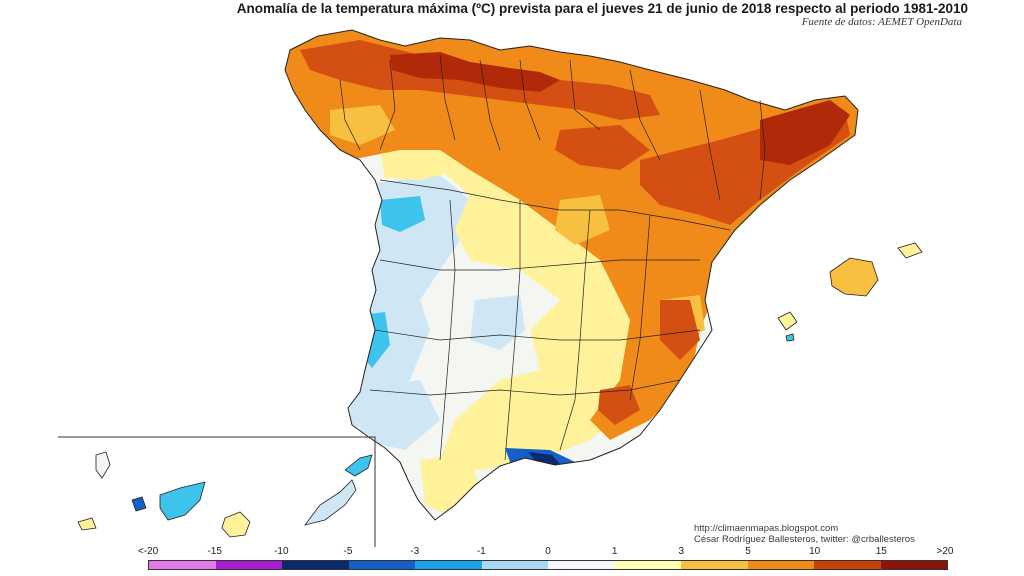 The height and width of the screenshot is (576, 1024). What do you see at coordinates (281, 551) in the screenshot?
I see `legend-label: -10` at bounding box center [281, 551].